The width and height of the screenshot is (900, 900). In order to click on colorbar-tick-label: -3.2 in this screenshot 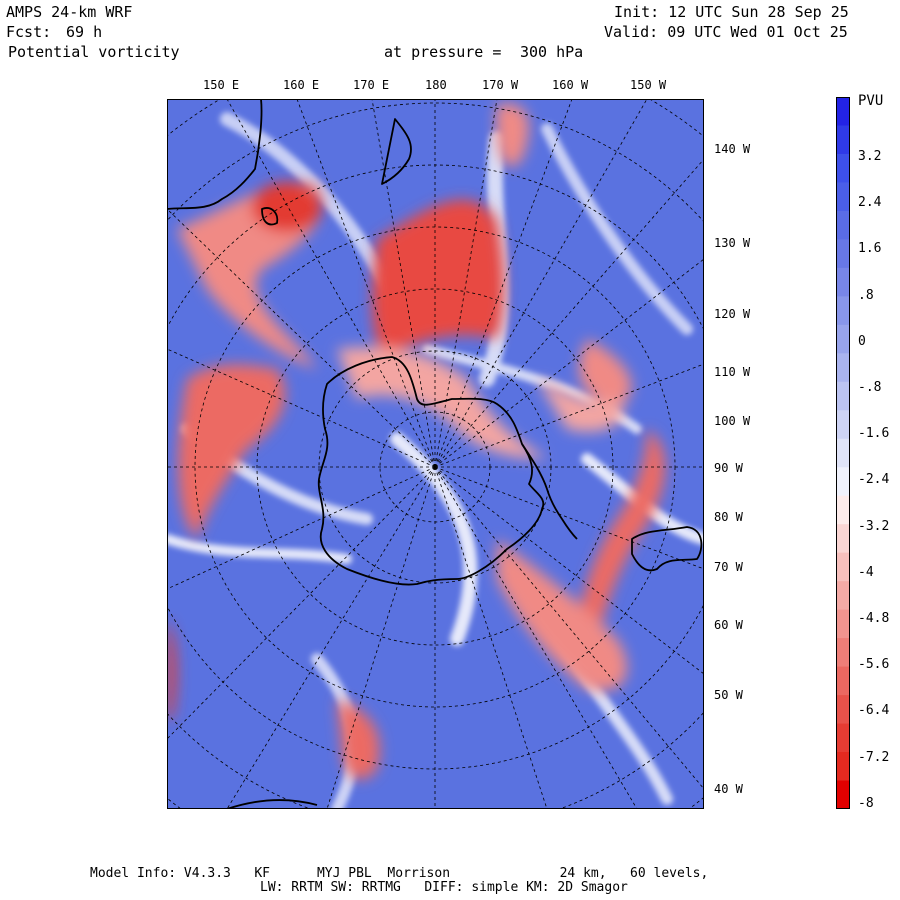, I will do `click(874, 526)`.